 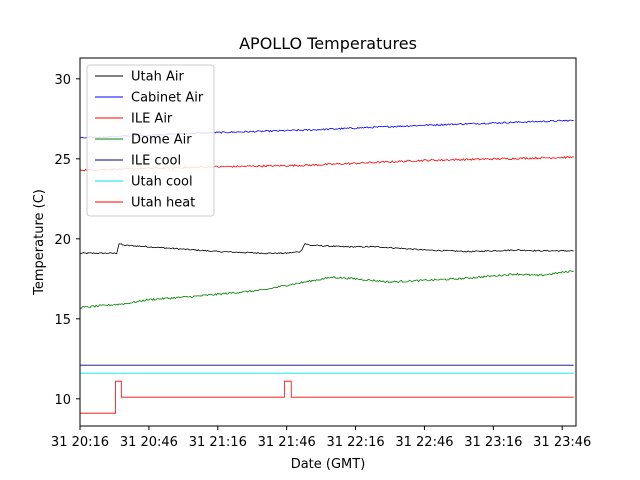 What do you see at coordinates (218, 442) in the screenshot?
I see `x-tick-label: 31 21:16` at bounding box center [218, 442].